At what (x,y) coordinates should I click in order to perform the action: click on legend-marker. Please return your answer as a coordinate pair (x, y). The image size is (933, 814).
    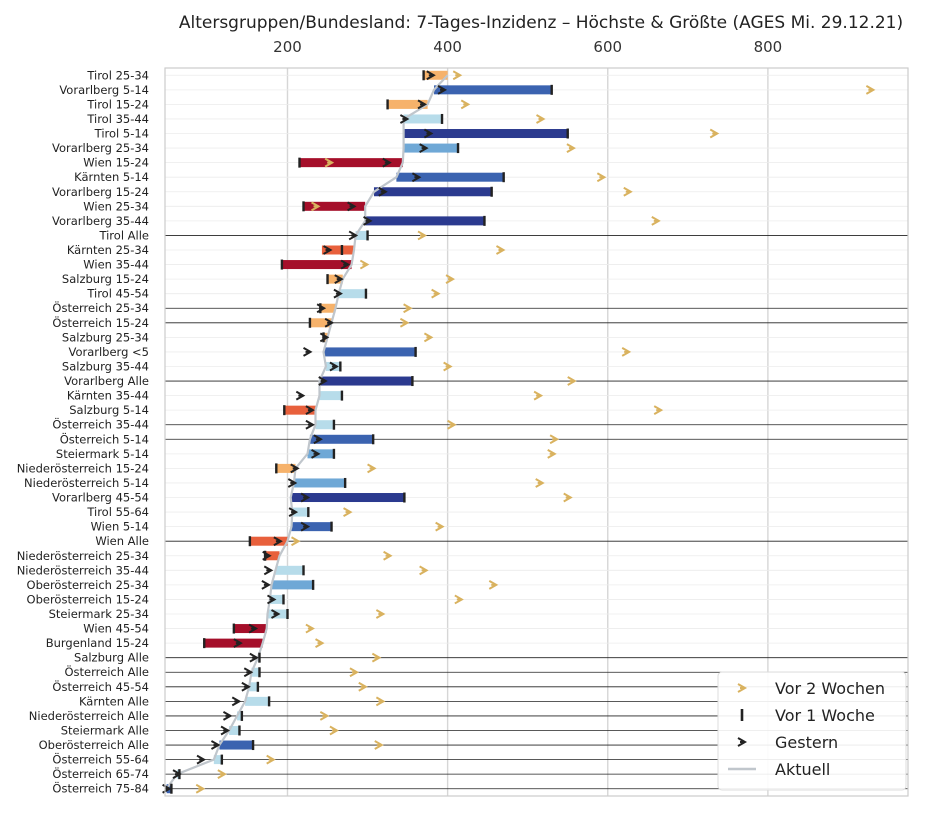
    Looking at the image, I should click on (742, 688).